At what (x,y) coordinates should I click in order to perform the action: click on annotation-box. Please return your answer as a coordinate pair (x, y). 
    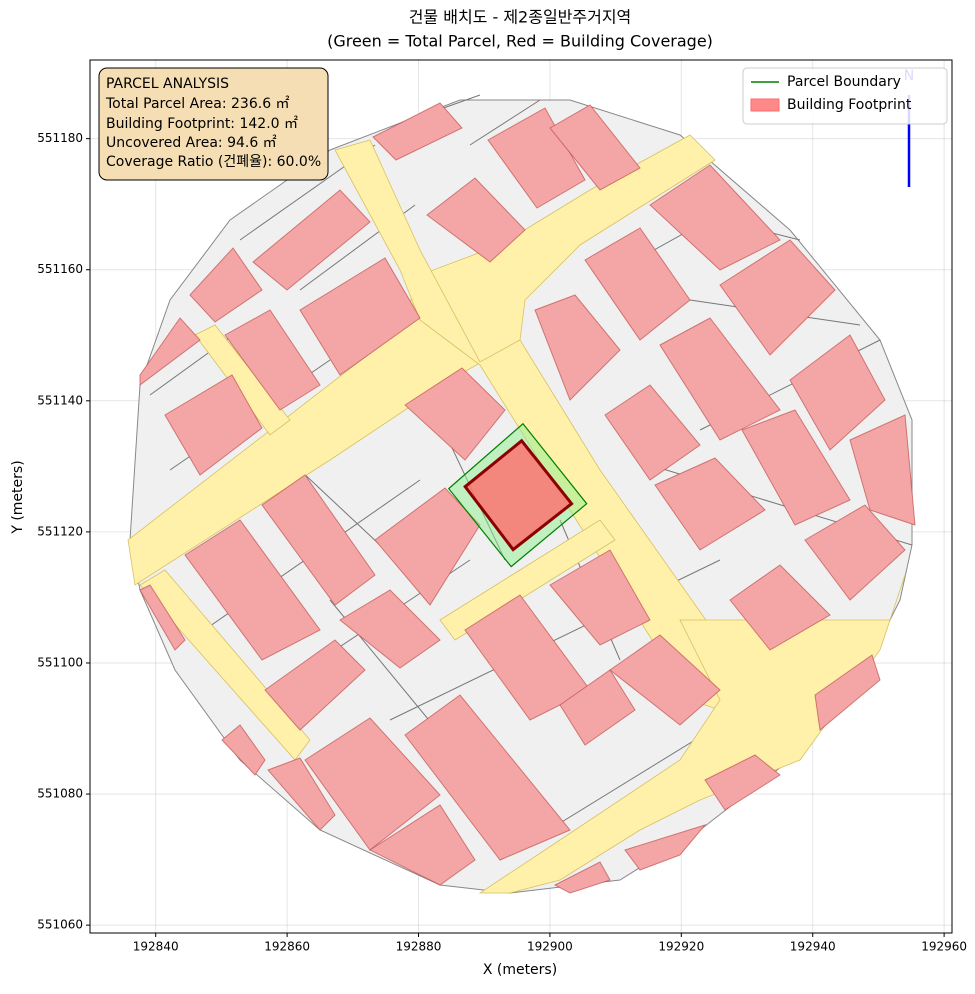
    Looking at the image, I should click on (213, 124).